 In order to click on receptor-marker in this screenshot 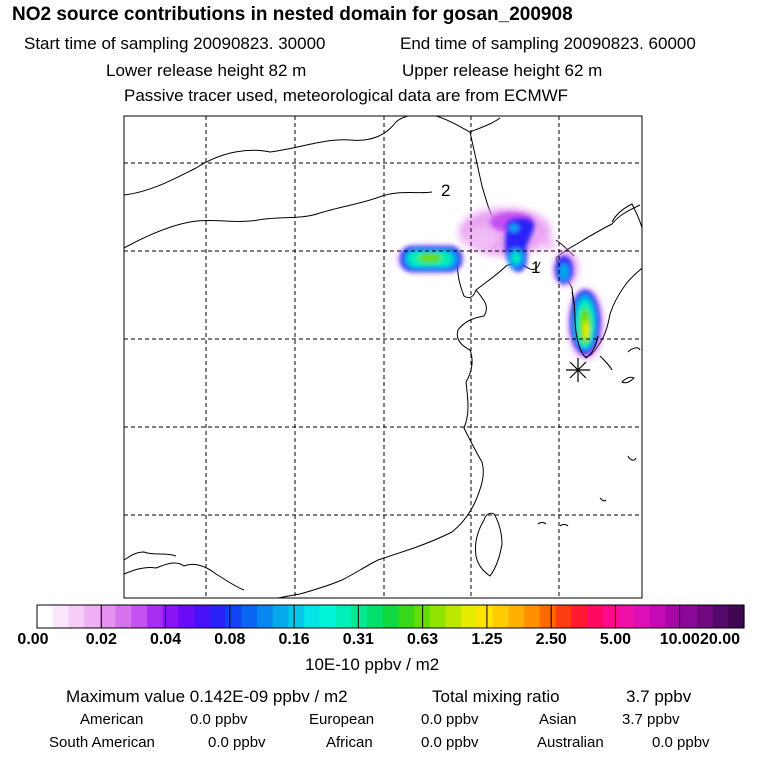, I will do `click(578, 370)`.